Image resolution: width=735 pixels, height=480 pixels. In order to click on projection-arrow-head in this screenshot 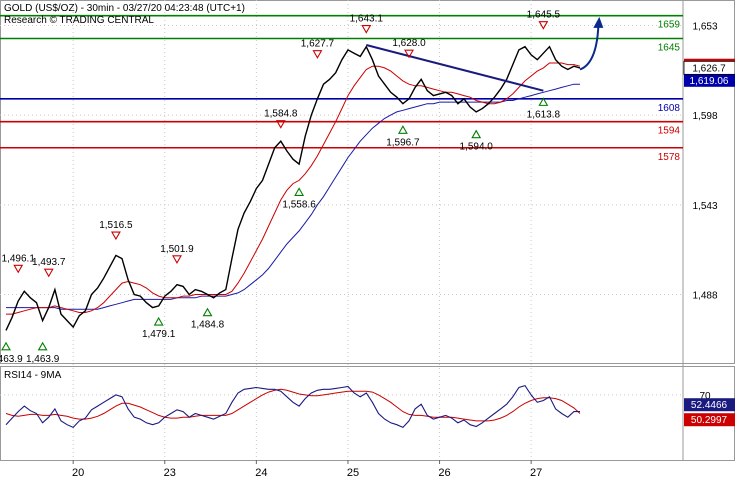, I will do `click(598, 22)`.